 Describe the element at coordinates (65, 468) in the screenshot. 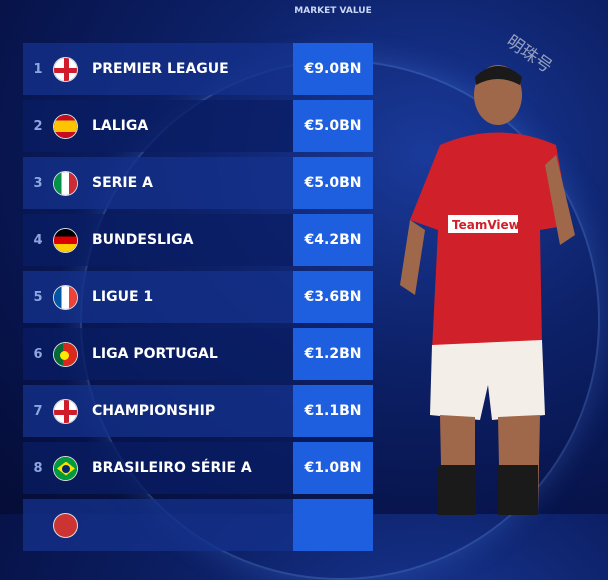

I see `brazil-flag-icon` at that location.